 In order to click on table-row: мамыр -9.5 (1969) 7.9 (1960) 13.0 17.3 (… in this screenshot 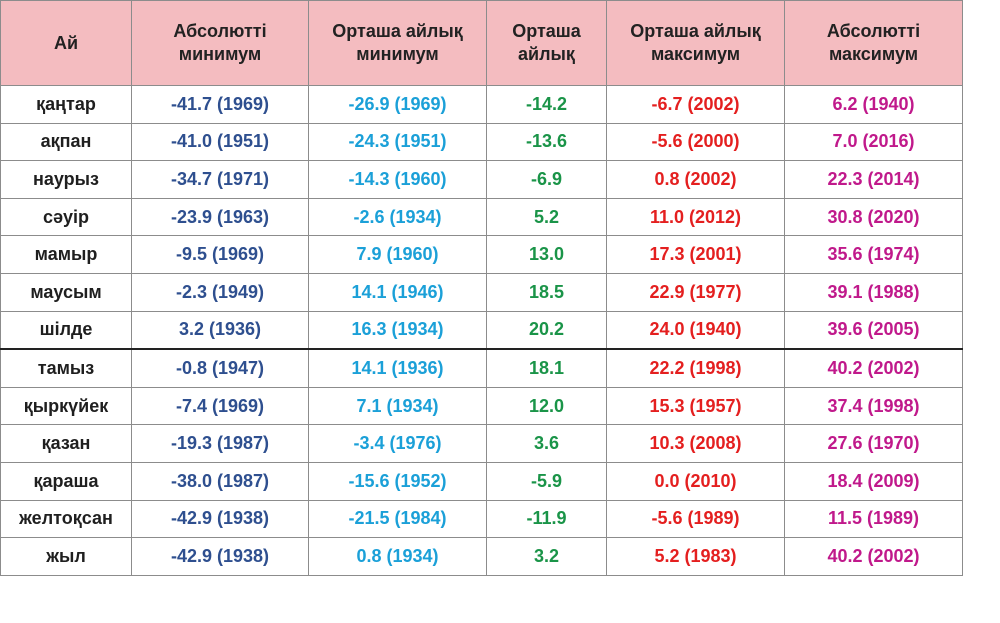, I will do `click(481, 254)`.